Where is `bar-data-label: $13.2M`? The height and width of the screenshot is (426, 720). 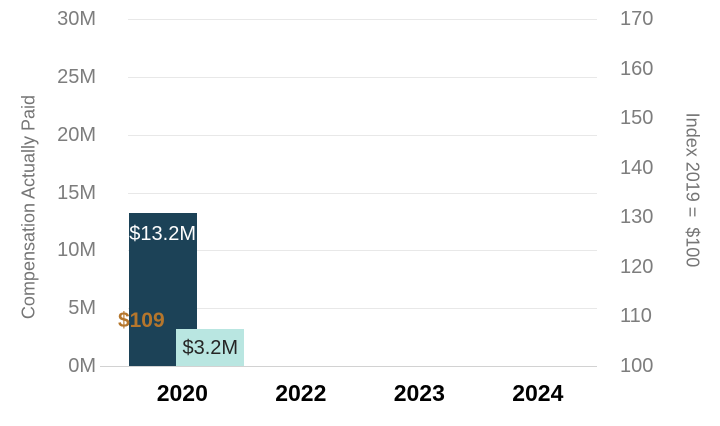 bar-data-label: $13.2M is located at coordinates (163, 234).